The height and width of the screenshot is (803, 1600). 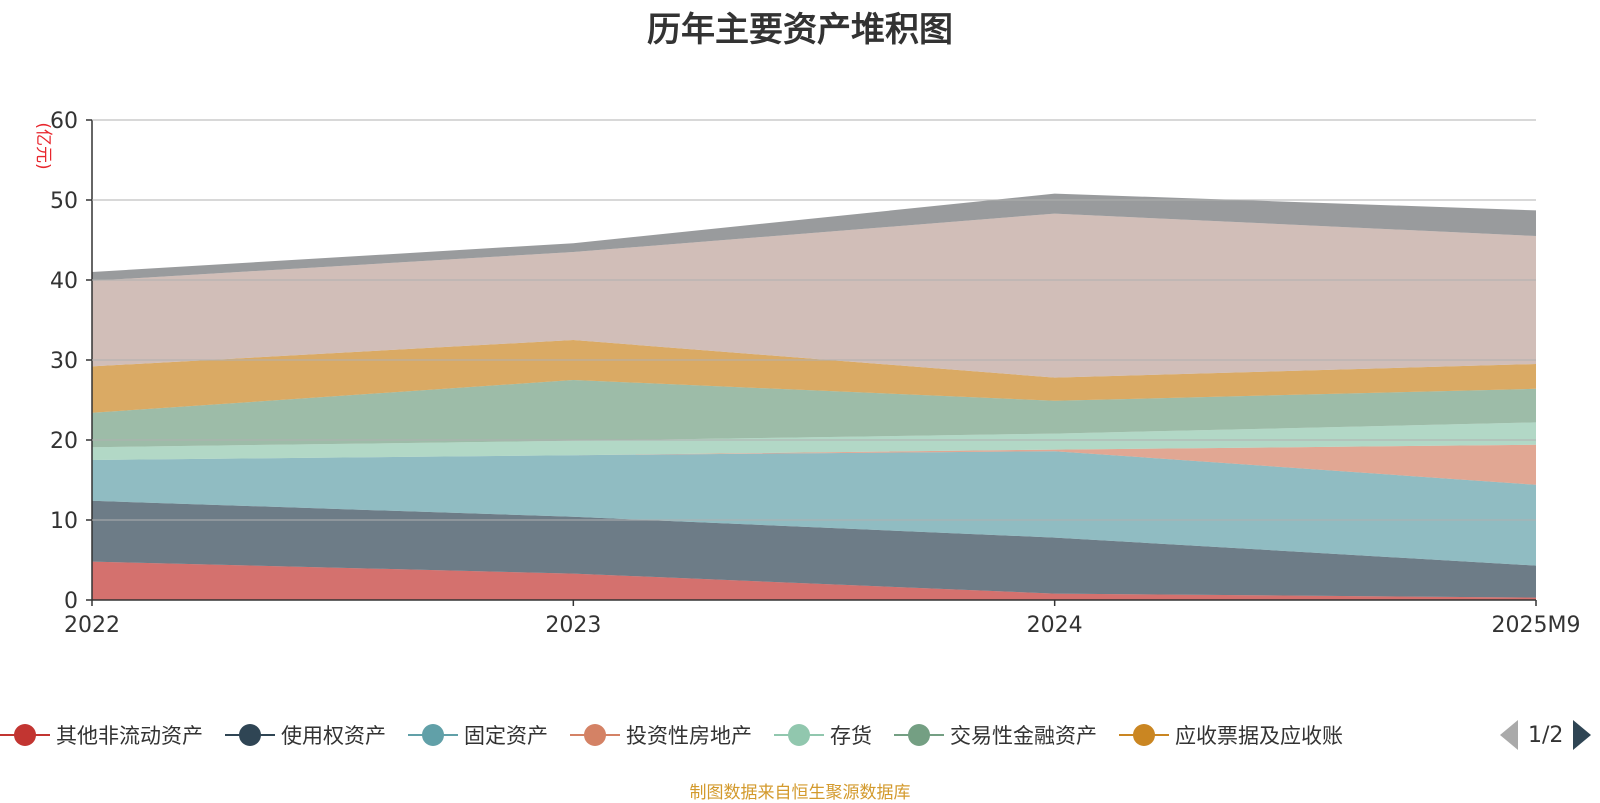 I want to click on legend-pager: 1/2, so click(x=1546, y=735).